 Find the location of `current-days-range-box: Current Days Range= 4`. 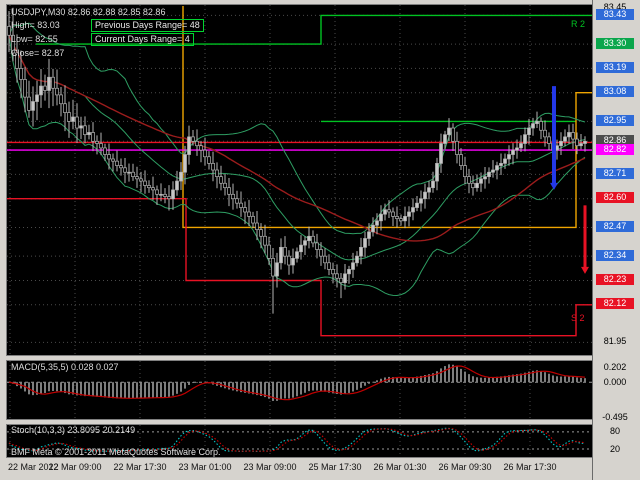

current-days-range-box: Current Days Range= 4 is located at coordinates (142, 39).